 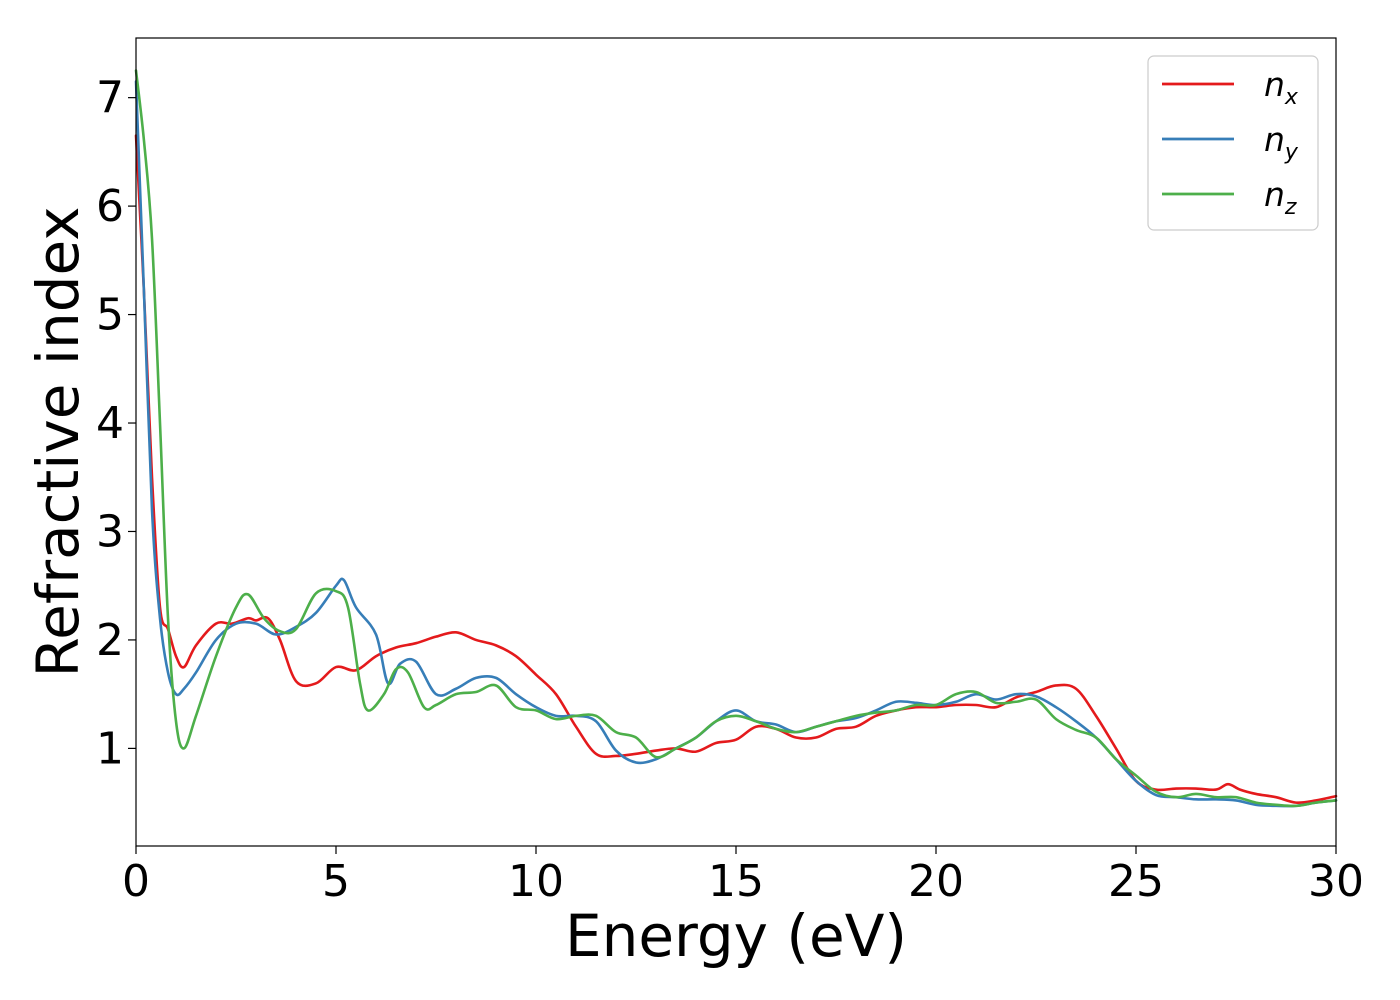 I want to click on x-tick-label: 5, so click(x=336, y=881).